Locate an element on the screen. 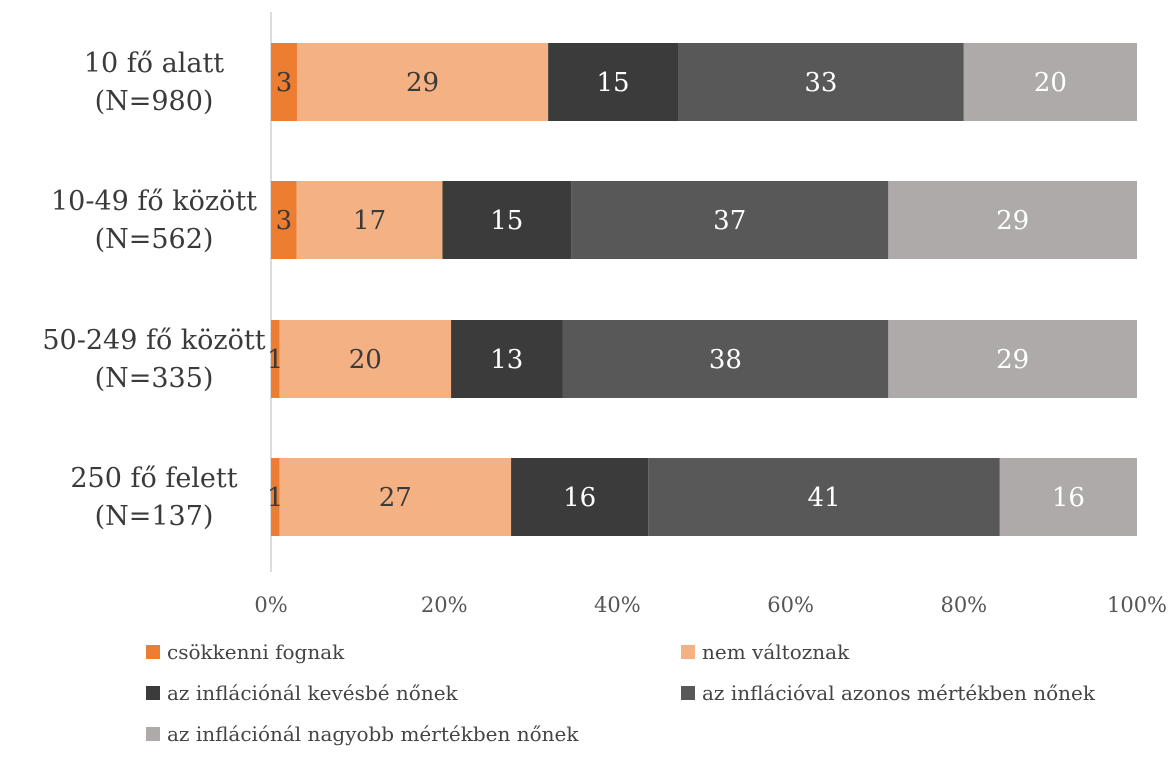  legend-label: az inflációnál kevésbé nőnek is located at coordinates (312, 693).